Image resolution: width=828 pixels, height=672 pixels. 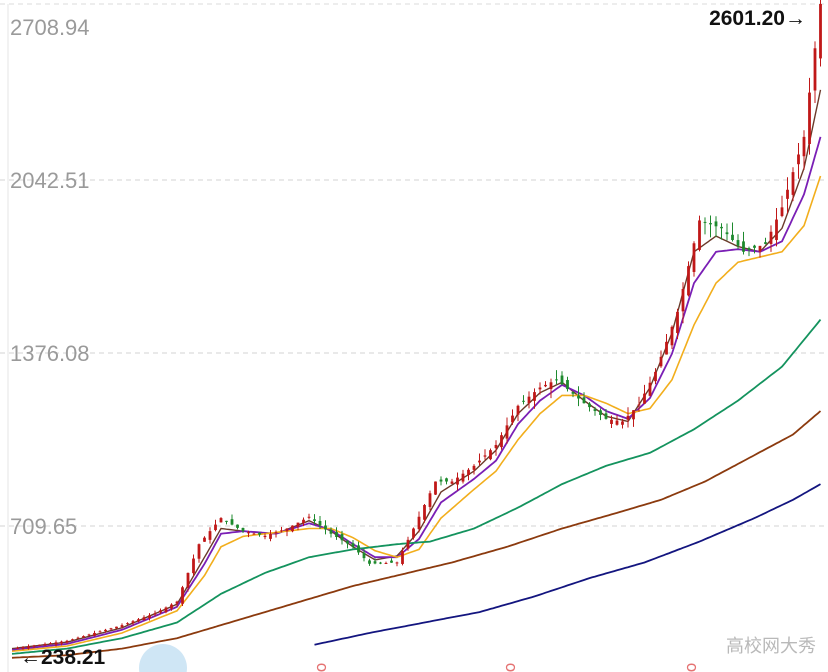 I want to click on bottom-circle-marker, so click(x=163, y=658).